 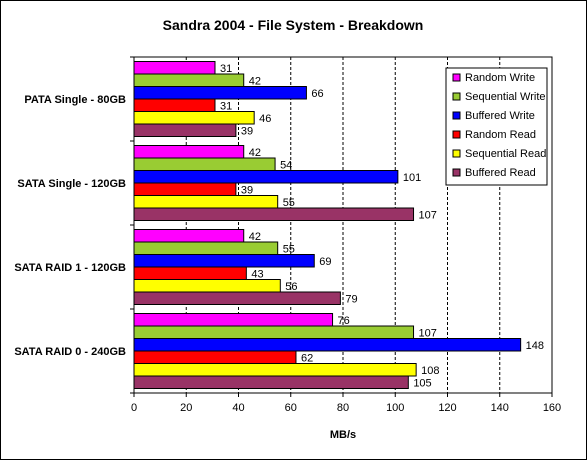 What do you see at coordinates (291, 287) in the screenshot?
I see `data-label: 56` at bounding box center [291, 287].